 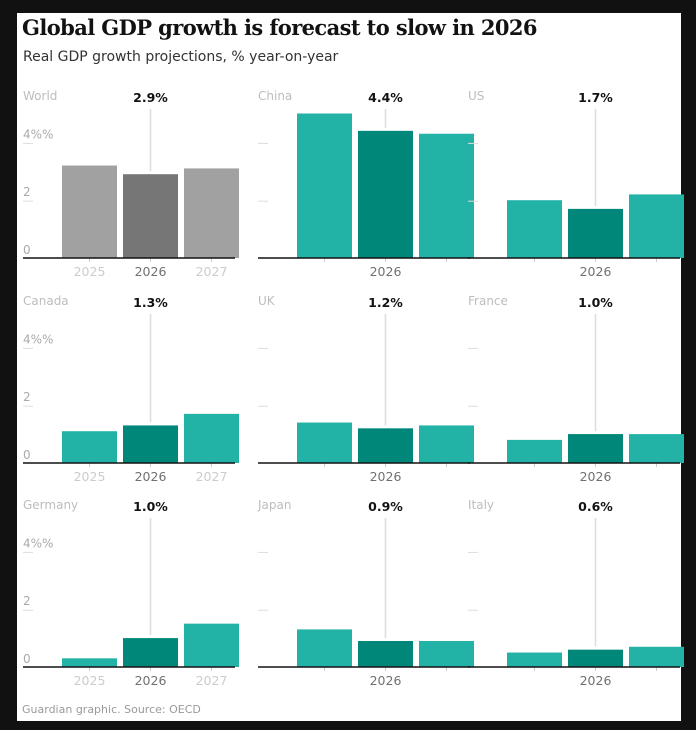 What do you see at coordinates (211, 438) in the screenshot?
I see `bar-canada-2027` at bounding box center [211, 438].